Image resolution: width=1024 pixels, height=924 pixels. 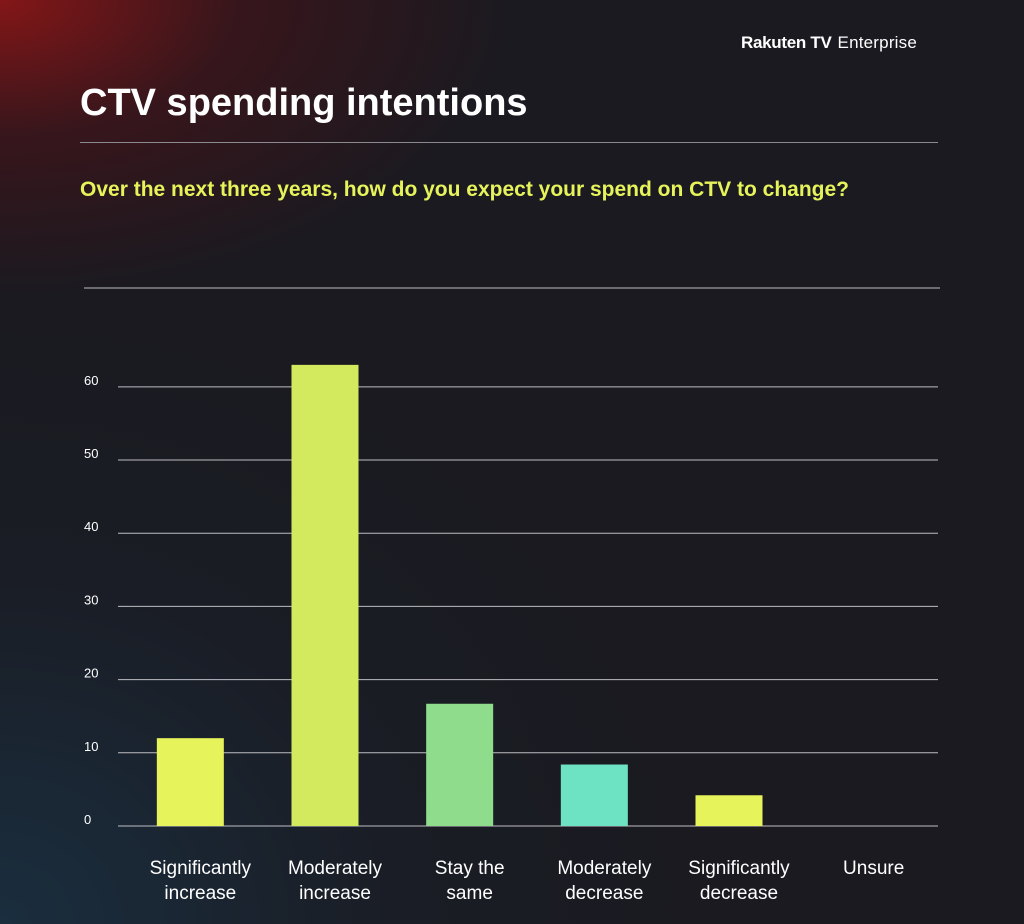 I want to click on y-tick-label: 50, so click(x=91, y=453).